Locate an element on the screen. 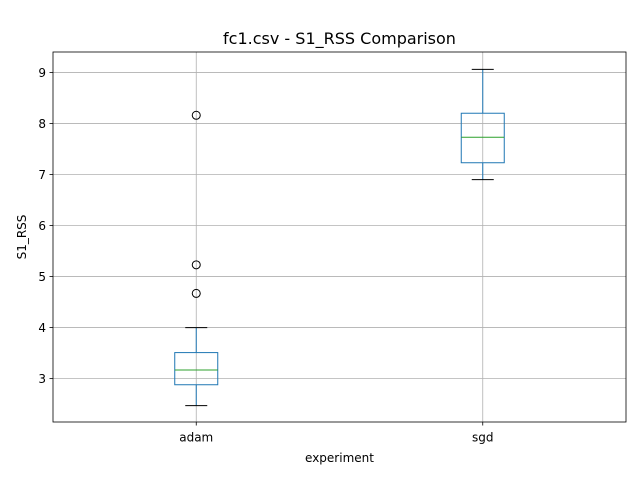 This screenshot has width=640, height=480. y-tick-label: 6 is located at coordinates (42, 226).